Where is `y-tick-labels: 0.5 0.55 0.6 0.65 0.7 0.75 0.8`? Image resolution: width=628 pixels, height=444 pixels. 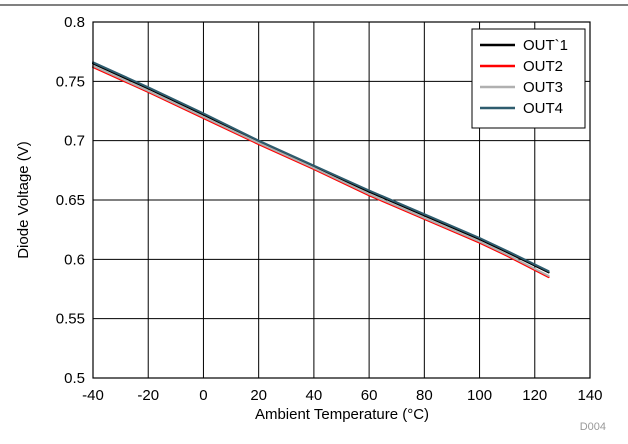
y-tick-labels: 0.5 0.55 0.6 0.65 0.7 0.75 0.8 is located at coordinates (70, 200).